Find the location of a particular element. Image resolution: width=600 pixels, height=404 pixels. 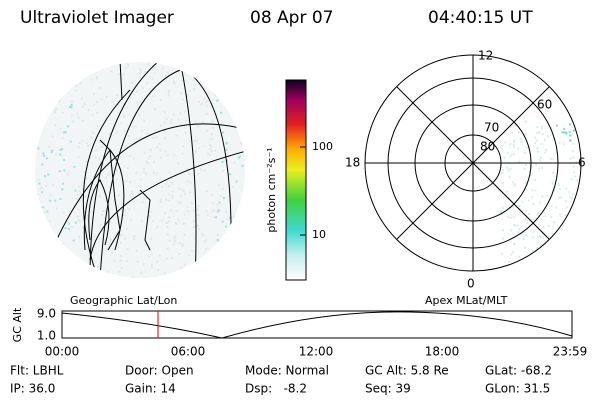

meridian is located at coordinates (473, 163).